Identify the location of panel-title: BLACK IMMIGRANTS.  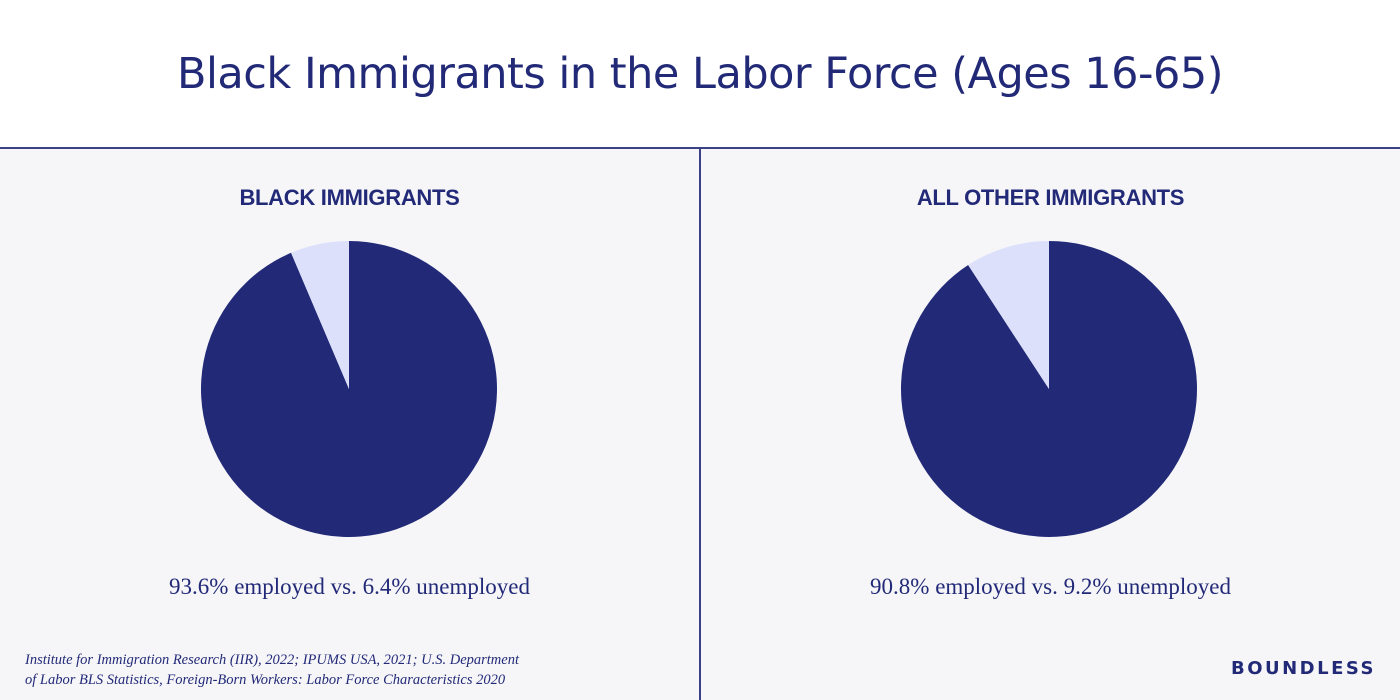
(349, 197).